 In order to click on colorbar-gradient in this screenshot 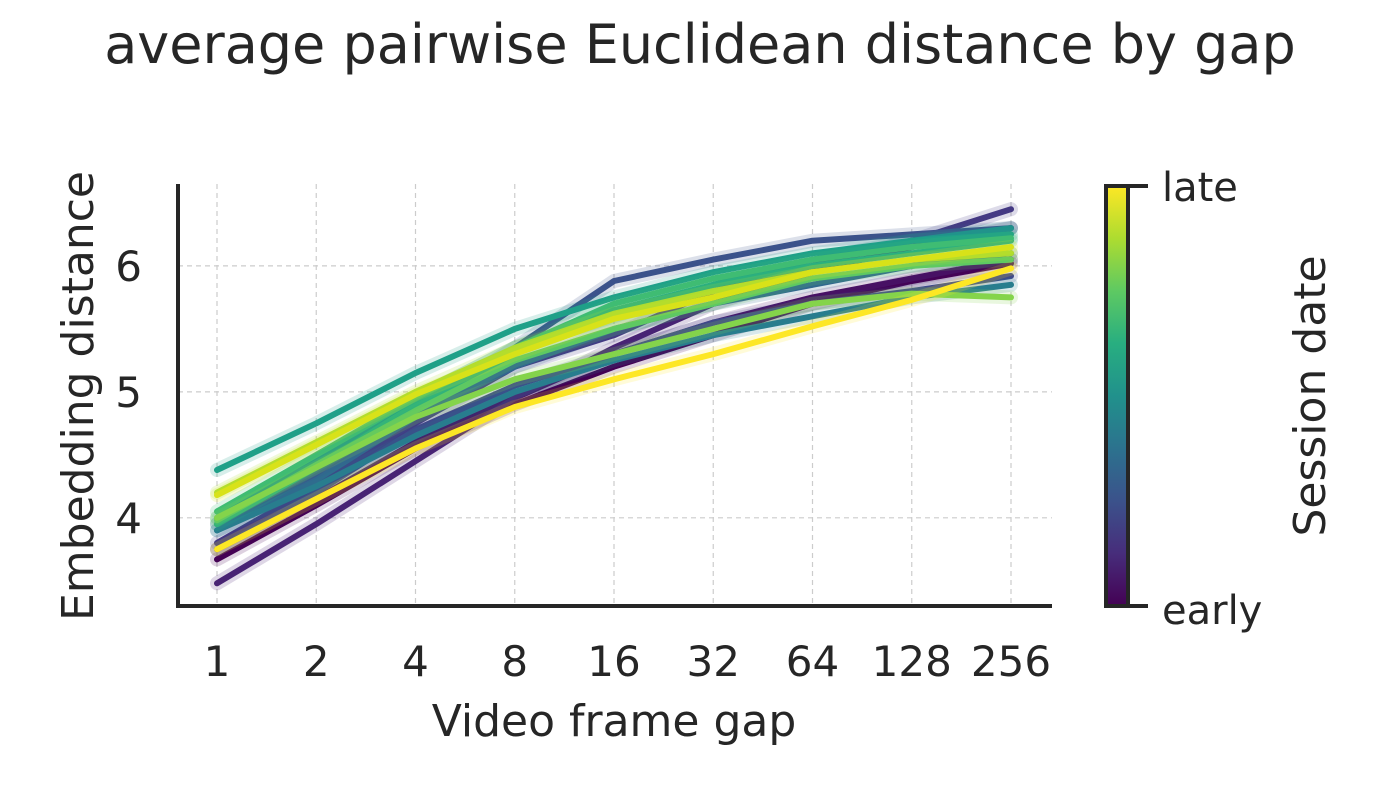, I will do `click(1117, 396)`.